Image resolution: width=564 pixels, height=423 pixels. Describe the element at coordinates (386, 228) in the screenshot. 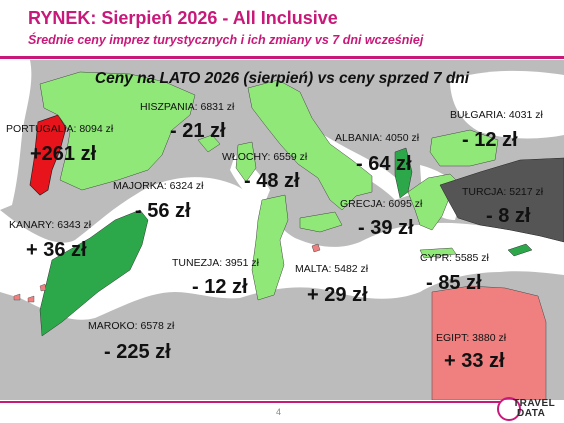

I see `change-greece: - 39 zł` at that location.